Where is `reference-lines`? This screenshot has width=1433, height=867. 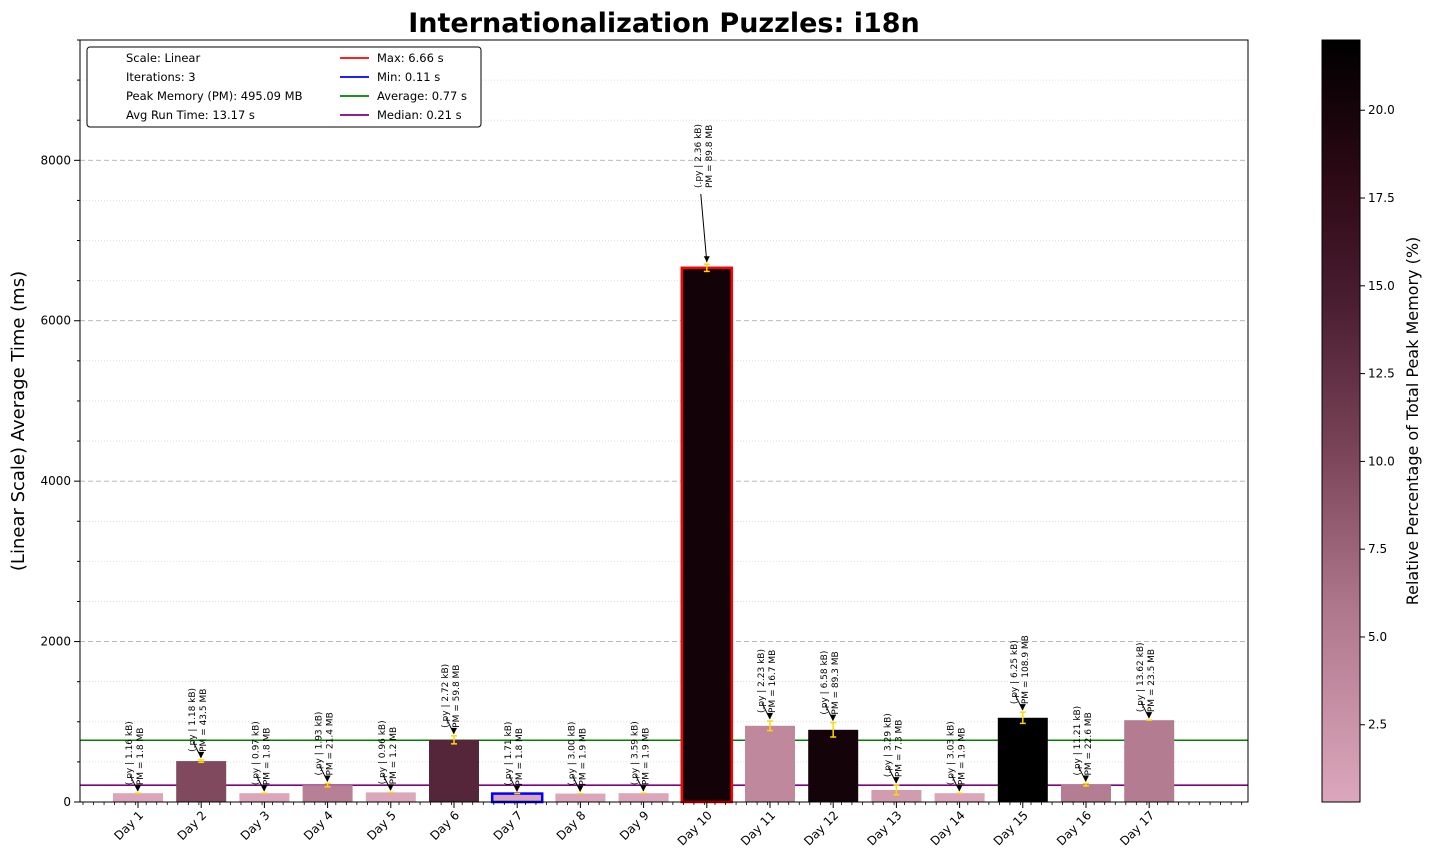 reference-lines is located at coordinates (664, 762).